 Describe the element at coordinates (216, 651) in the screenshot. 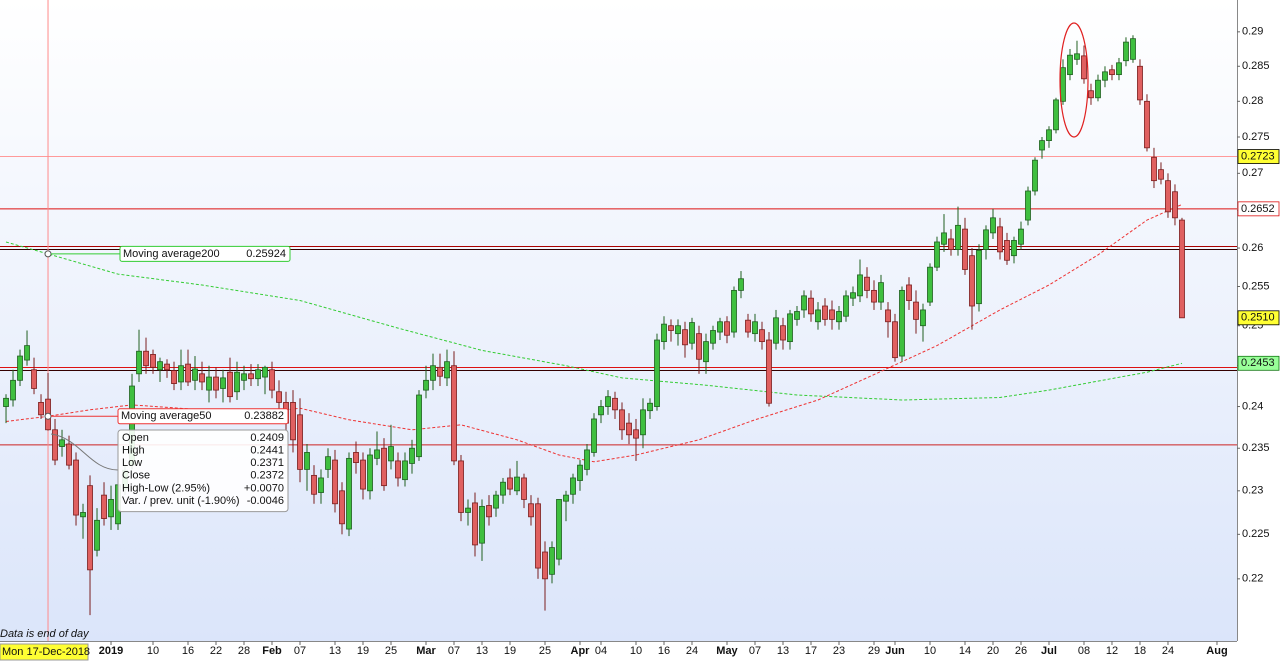

I see `x-tick-label: 22` at that location.